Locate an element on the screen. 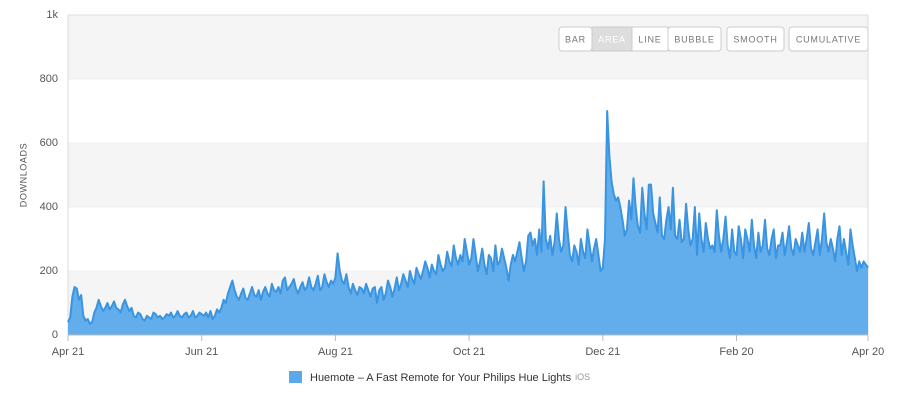 The image size is (900, 400). control-button: SMOOTH is located at coordinates (755, 39).